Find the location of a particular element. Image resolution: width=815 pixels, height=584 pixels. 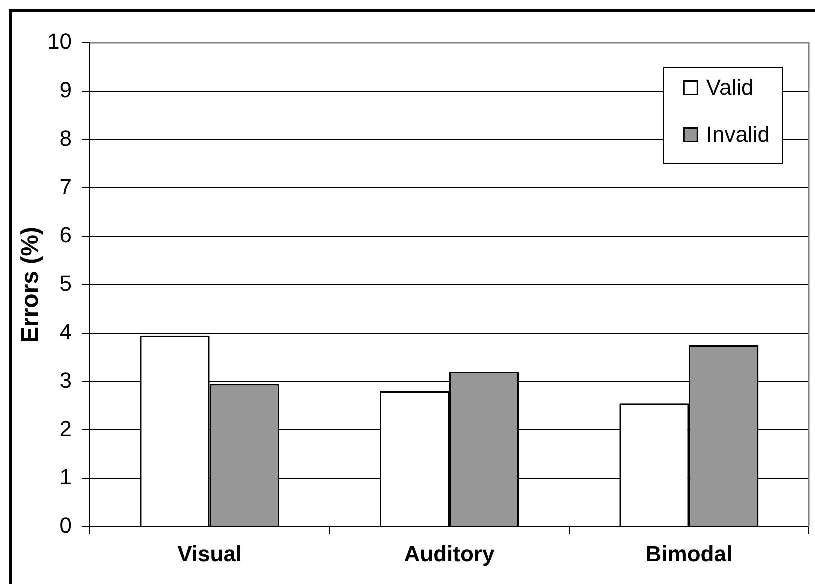

legend-label: Valid is located at coordinates (730, 87).